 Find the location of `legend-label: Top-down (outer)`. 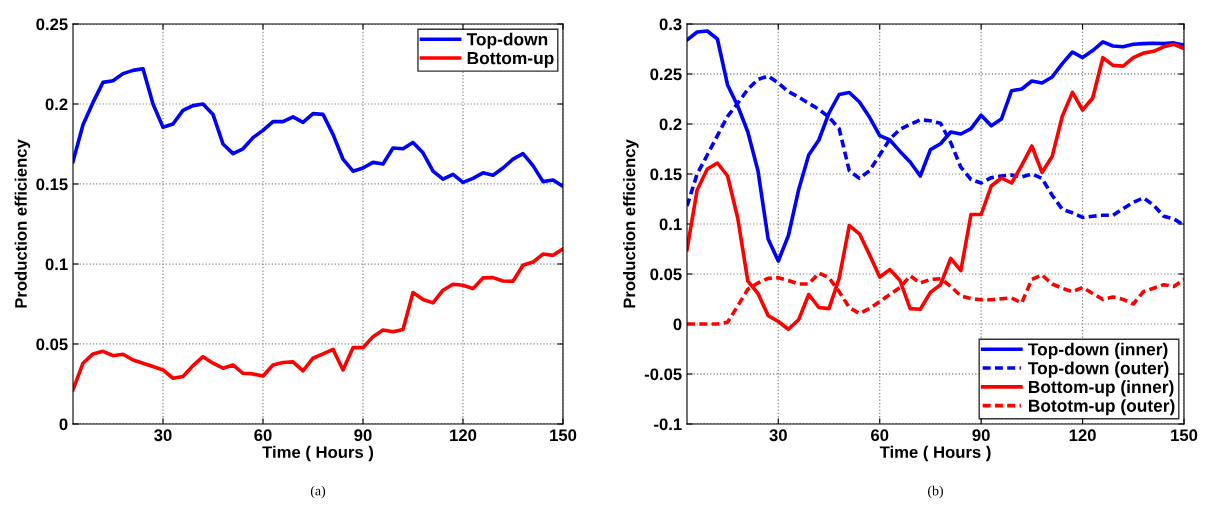

legend-label: Top-down (outer) is located at coordinates (1098, 369).